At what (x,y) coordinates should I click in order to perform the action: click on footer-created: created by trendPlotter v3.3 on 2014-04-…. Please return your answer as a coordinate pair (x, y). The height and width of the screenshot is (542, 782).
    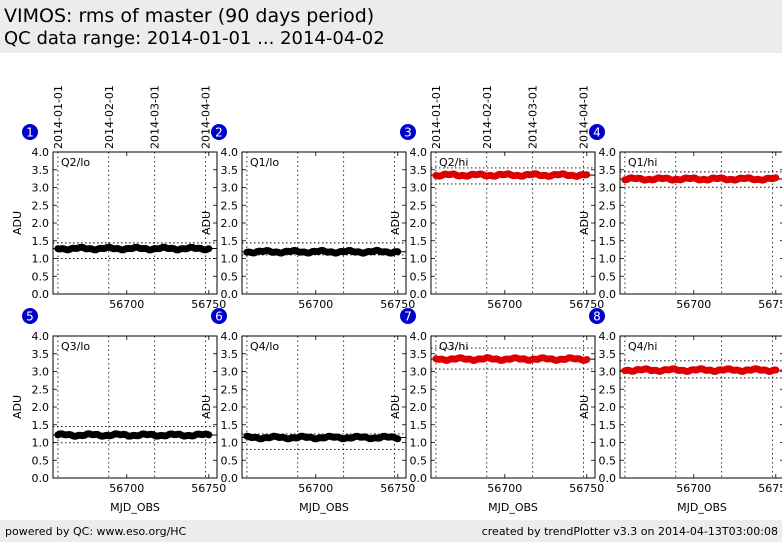
    Looking at the image, I should click on (629, 531).